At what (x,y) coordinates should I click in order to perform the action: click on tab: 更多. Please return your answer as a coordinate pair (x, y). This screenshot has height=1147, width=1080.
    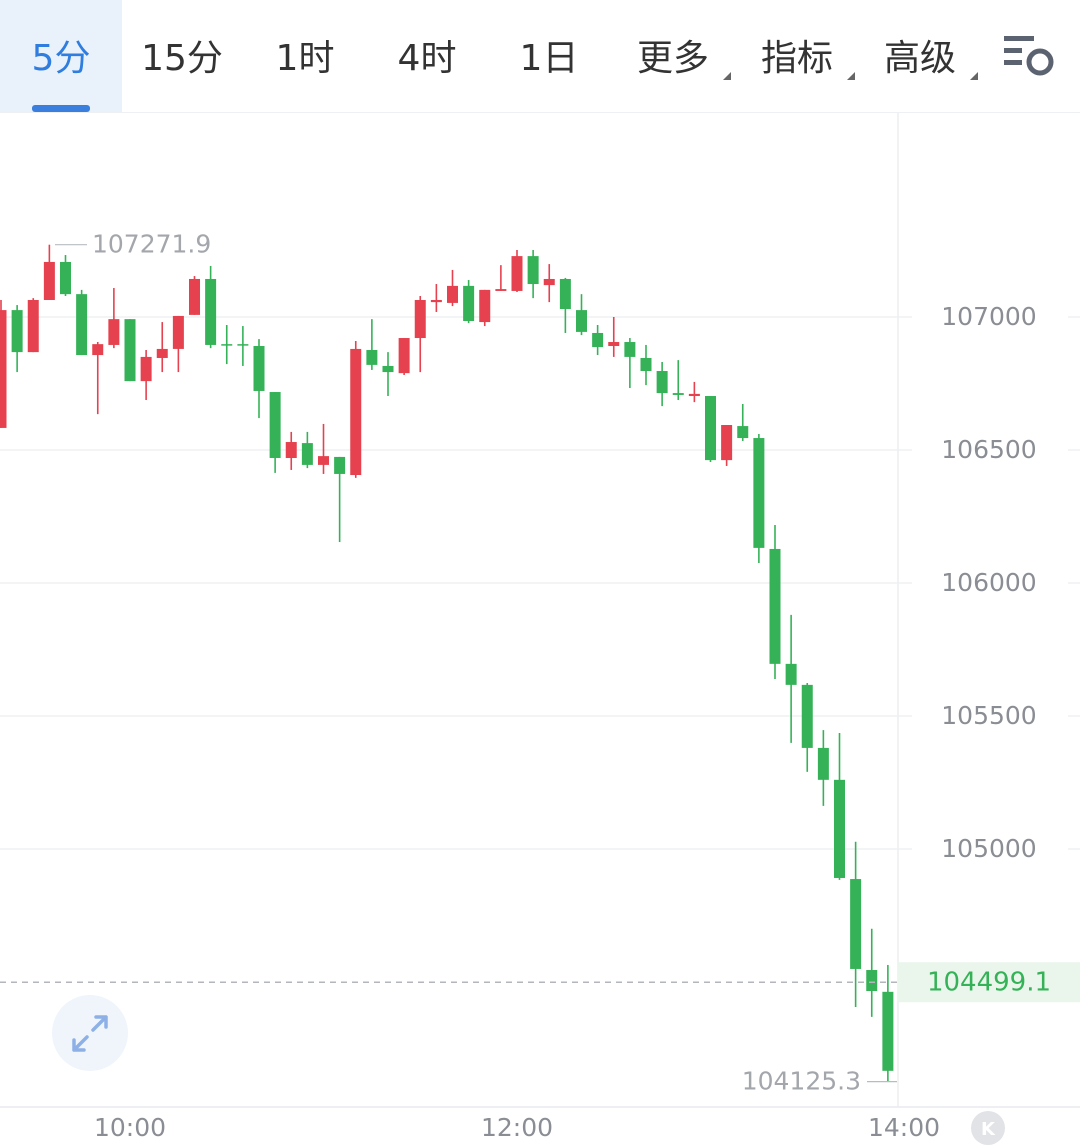
    Looking at the image, I should click on (684, 59).